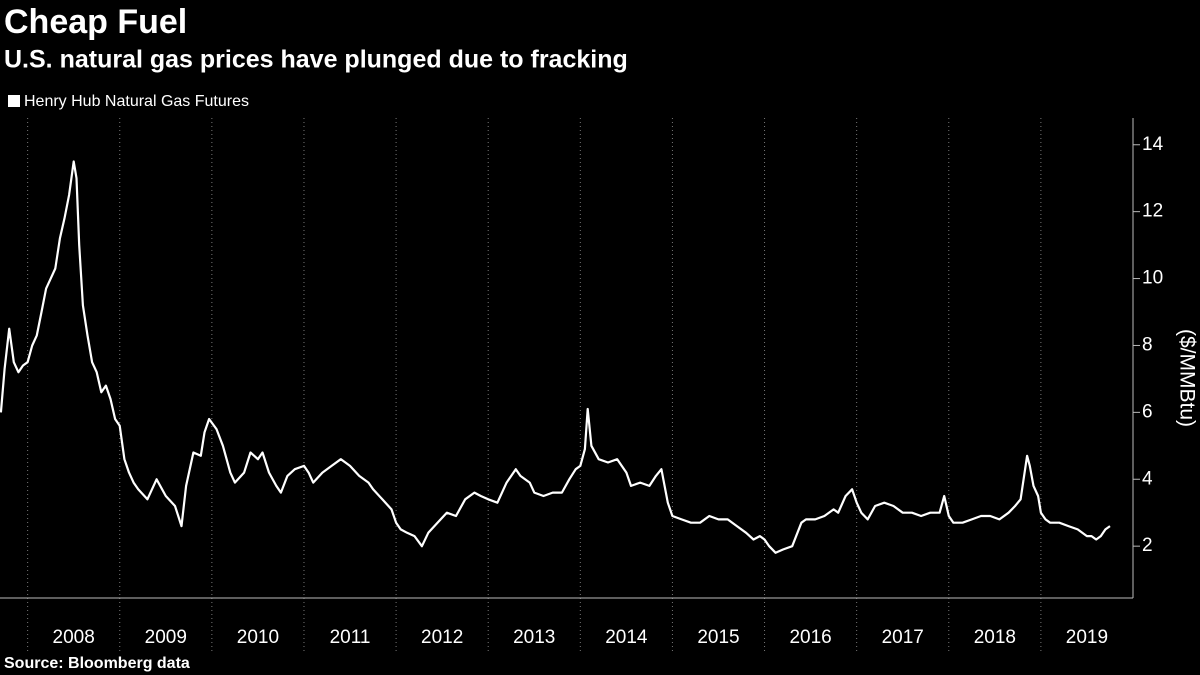 The width and height of the screenshot is (1200, 675). What do you see at coordinates (1153, 144) in the screenshot?
I see `y-tick-label: 14` at bounding box center [1153, 144].